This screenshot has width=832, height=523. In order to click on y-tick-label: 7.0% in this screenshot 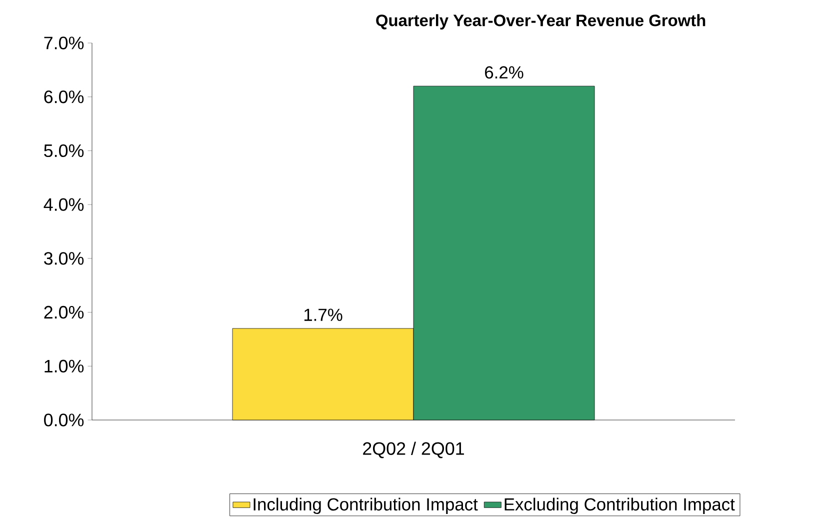, I will do `click(64, 43)`.